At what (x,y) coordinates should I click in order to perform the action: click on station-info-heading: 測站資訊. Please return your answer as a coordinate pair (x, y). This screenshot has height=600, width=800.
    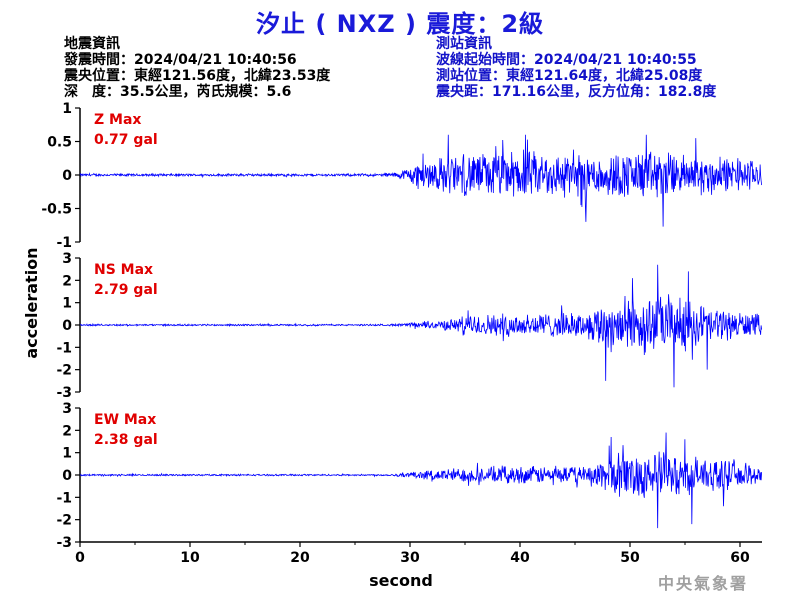
    Looking at the image, I should click on (464, 44).